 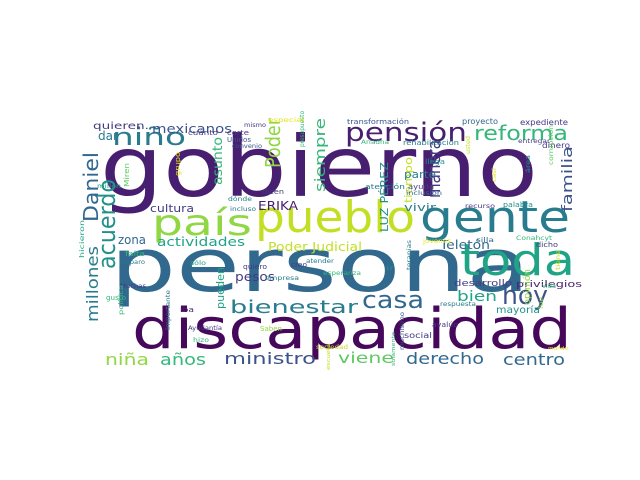 What do you see at coordinates (544, 122) in the screenshot?
I see `word-50: expediente` at bounding box center [544, 122].